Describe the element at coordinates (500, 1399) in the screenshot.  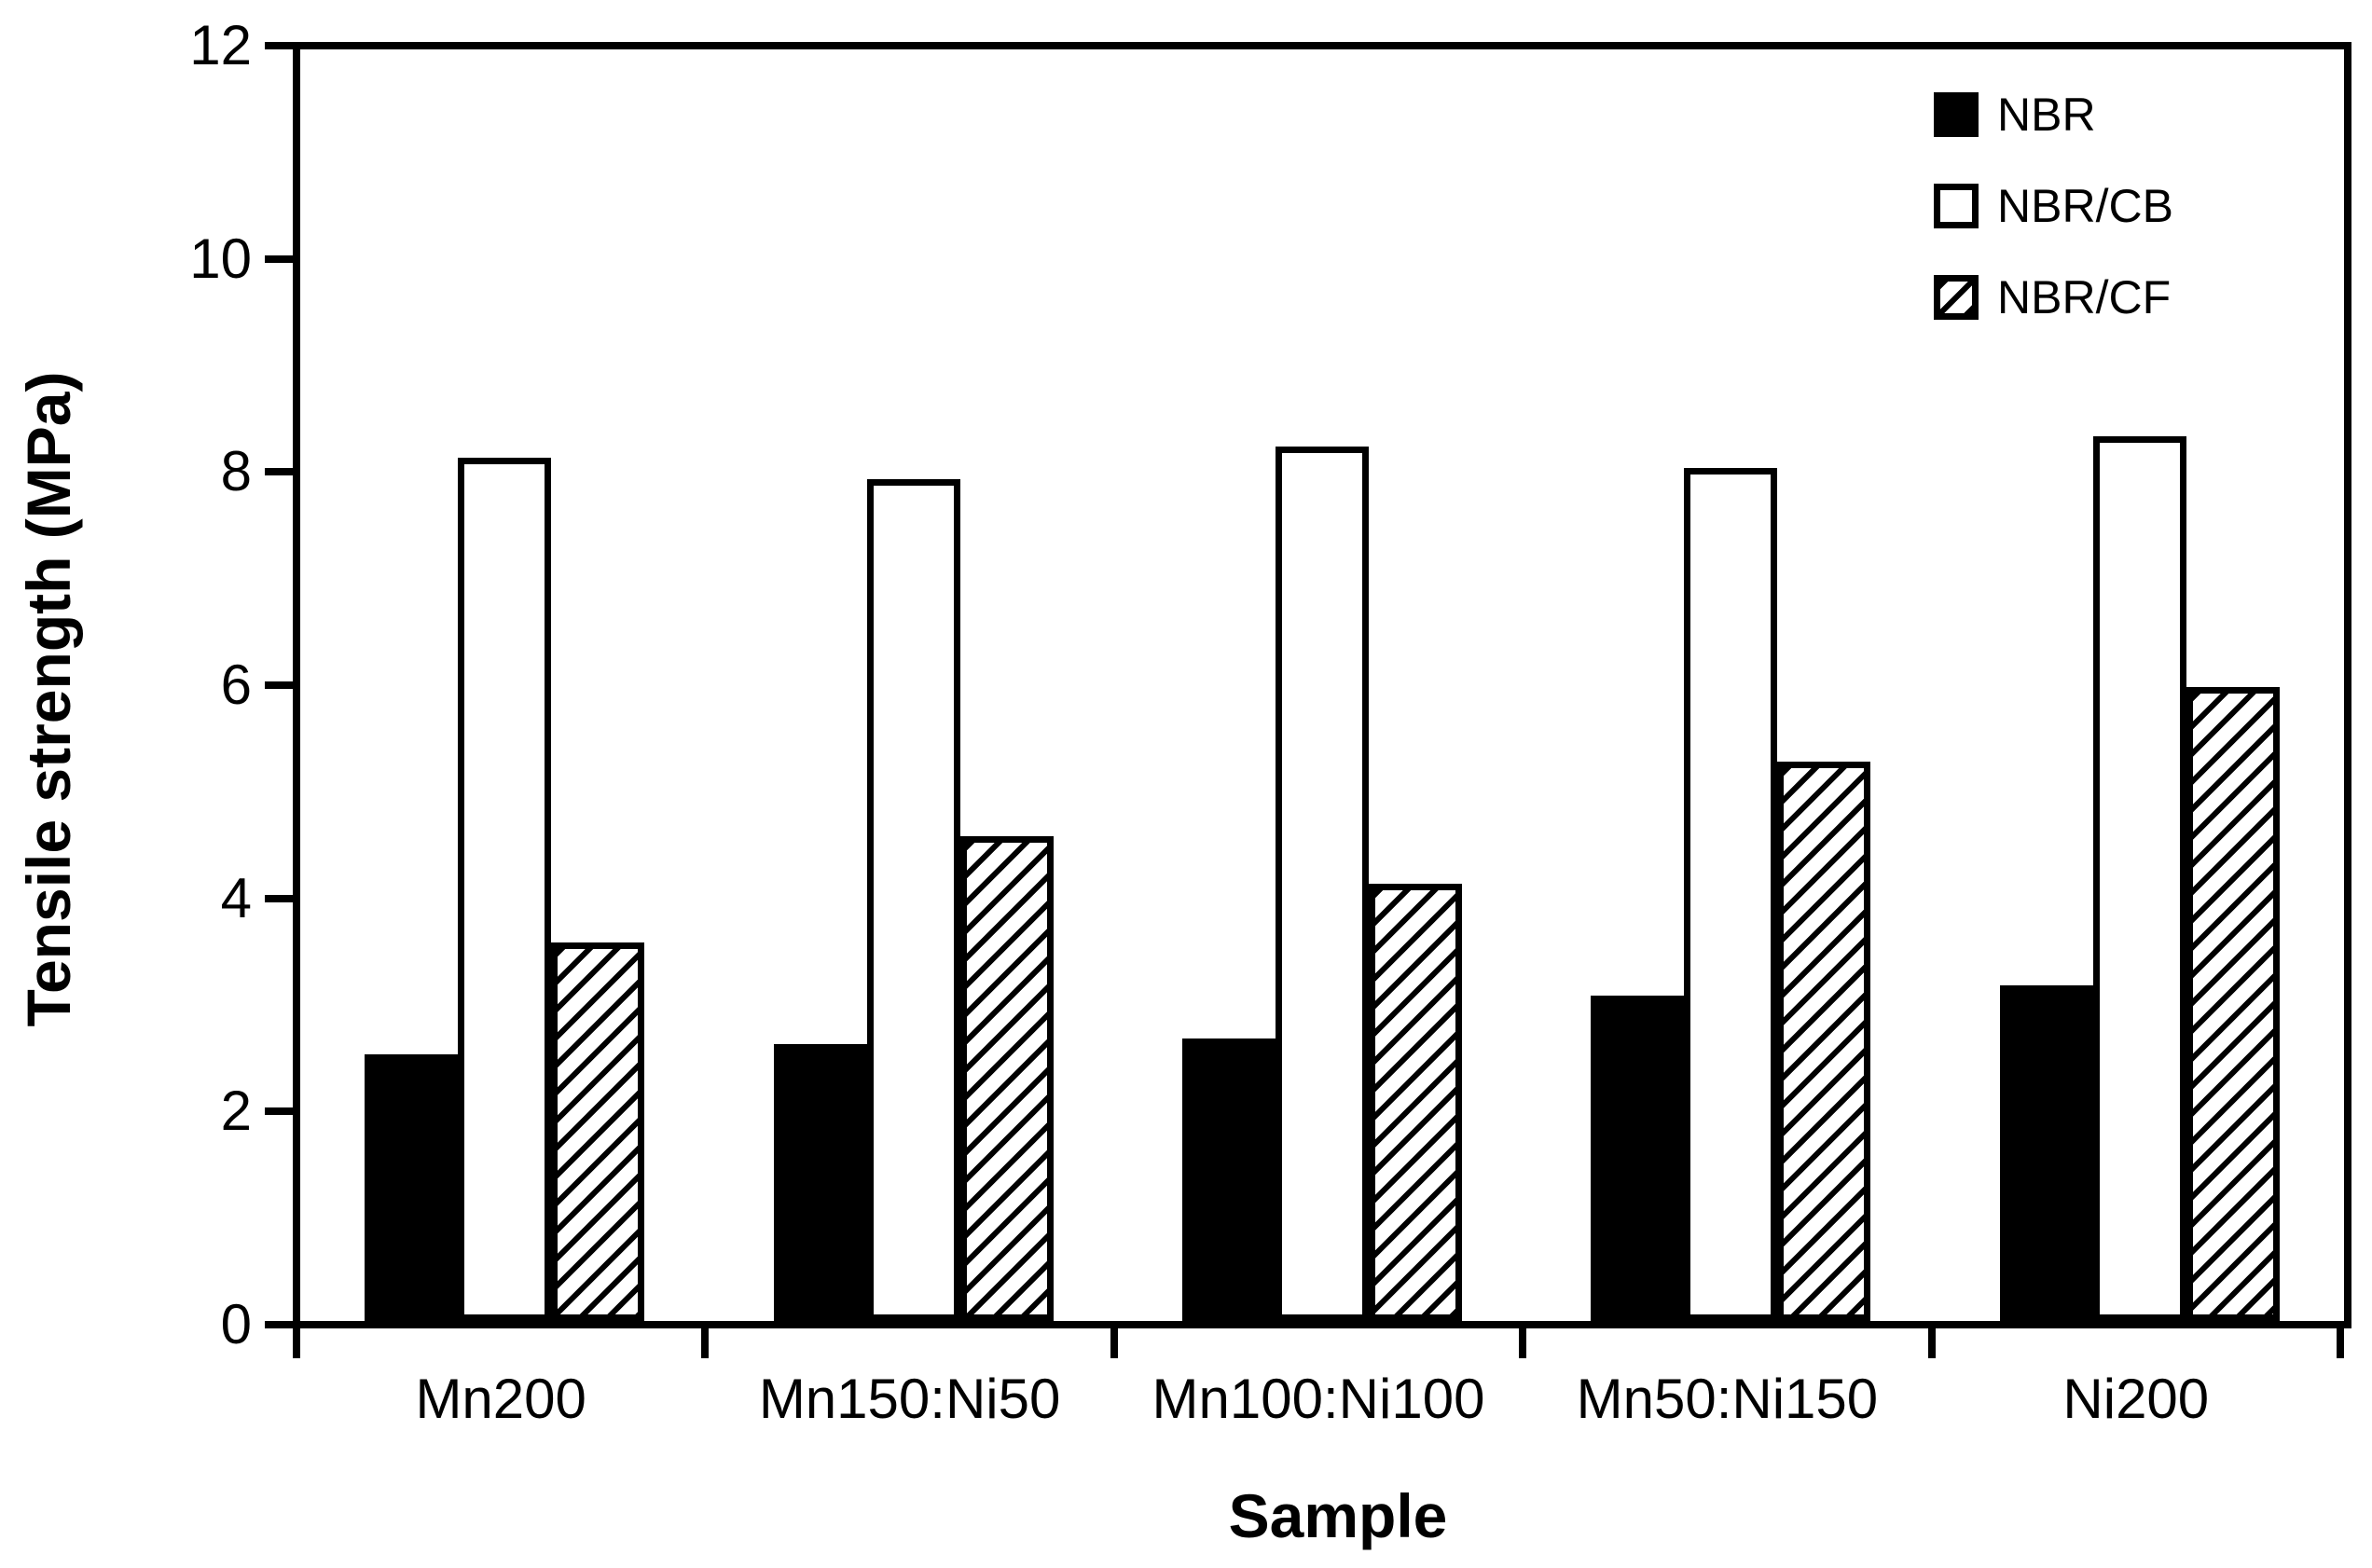
I see `category-label-mn200: Mn200` at that location.